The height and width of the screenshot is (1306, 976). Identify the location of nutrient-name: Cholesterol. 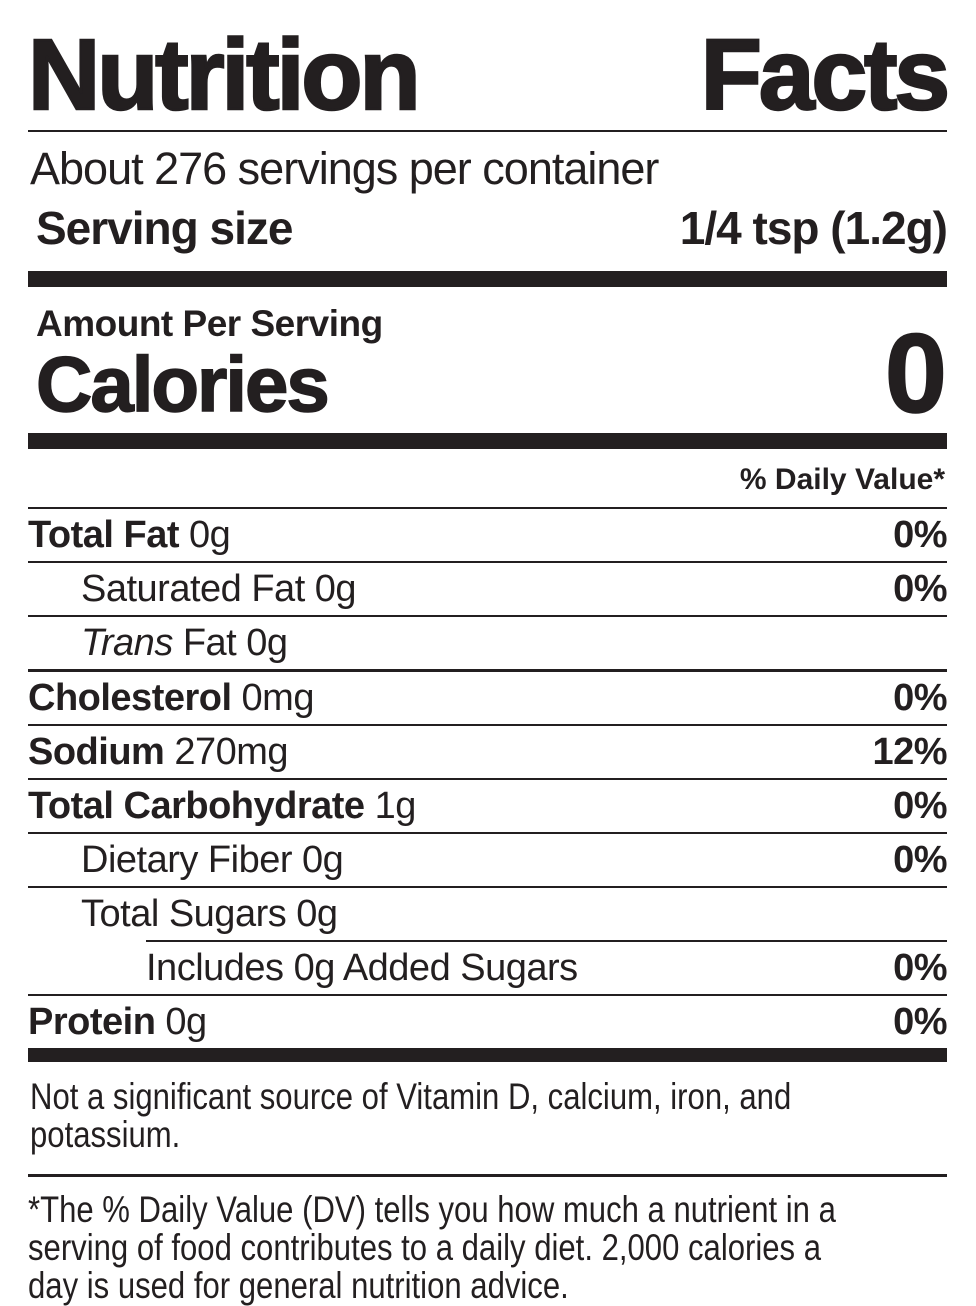
(130, 697).